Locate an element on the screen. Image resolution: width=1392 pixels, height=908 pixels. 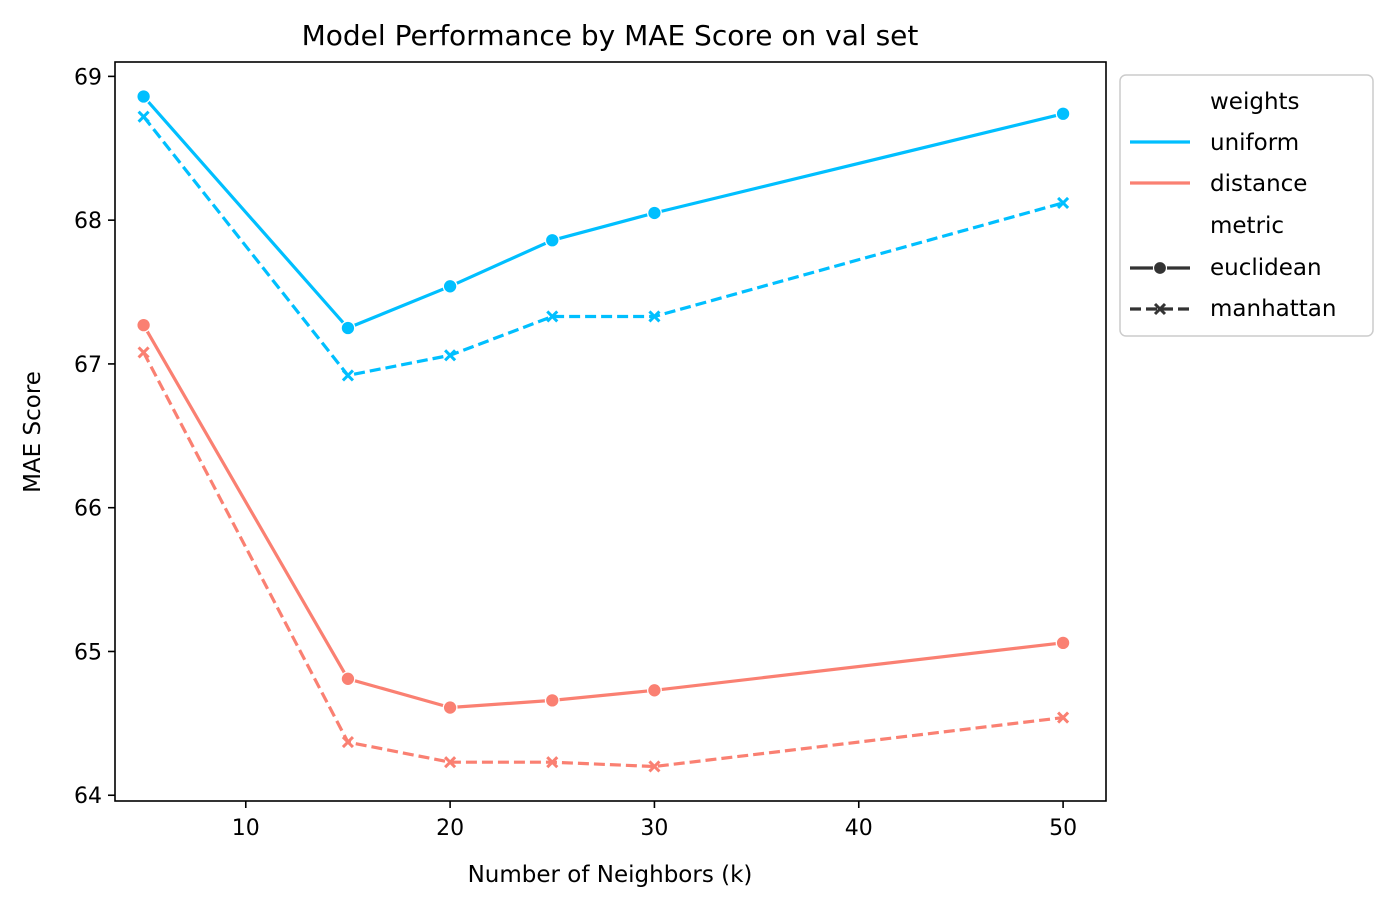
legend-manhattan-swatch is located at coordinates (1160, 309).